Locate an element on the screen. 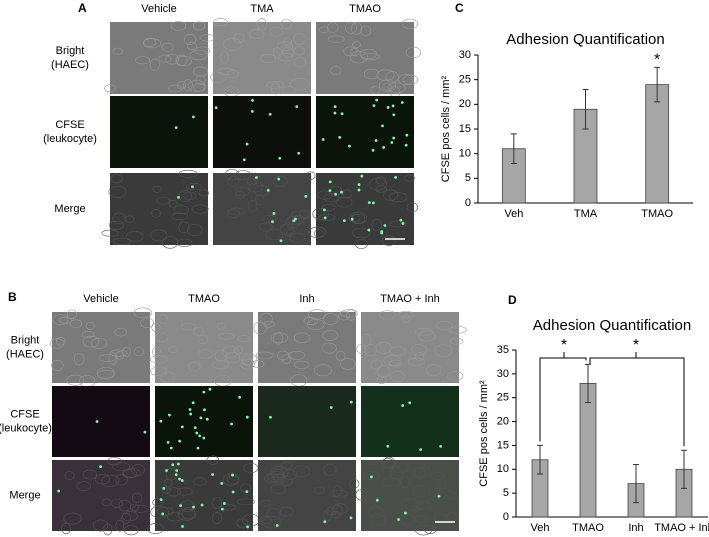  row-label: Bright (HAEC) is located at coordinates (25, 347).